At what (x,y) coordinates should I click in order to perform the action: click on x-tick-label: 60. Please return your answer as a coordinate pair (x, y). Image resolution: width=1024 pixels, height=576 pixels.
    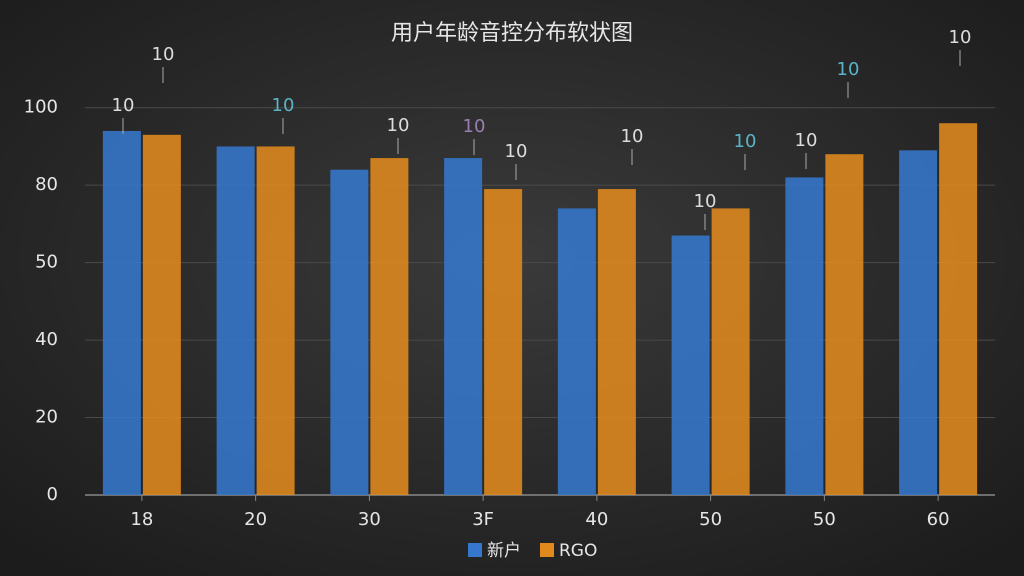
    Looking at the image, I should click on (938, 519).